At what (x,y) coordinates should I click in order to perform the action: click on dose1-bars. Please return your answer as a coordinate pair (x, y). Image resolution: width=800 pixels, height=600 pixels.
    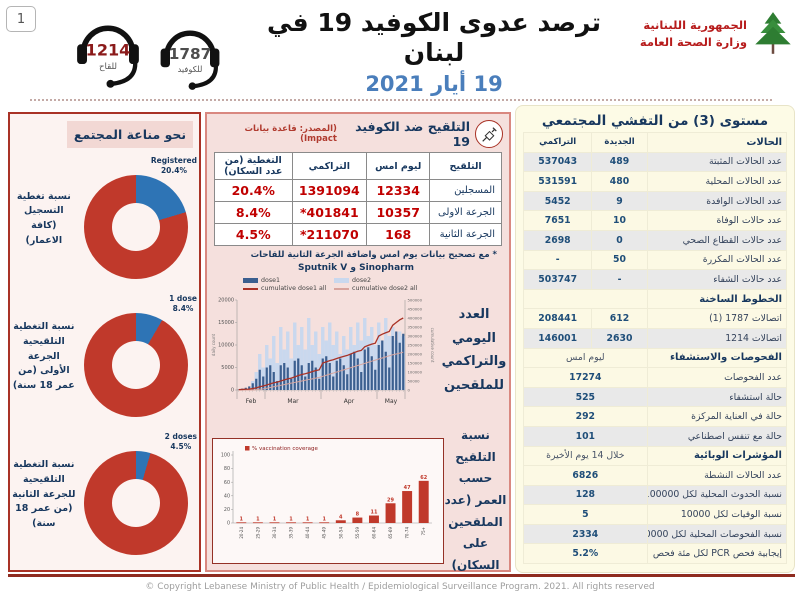
    Looking at the image, I should click on (321, 361).